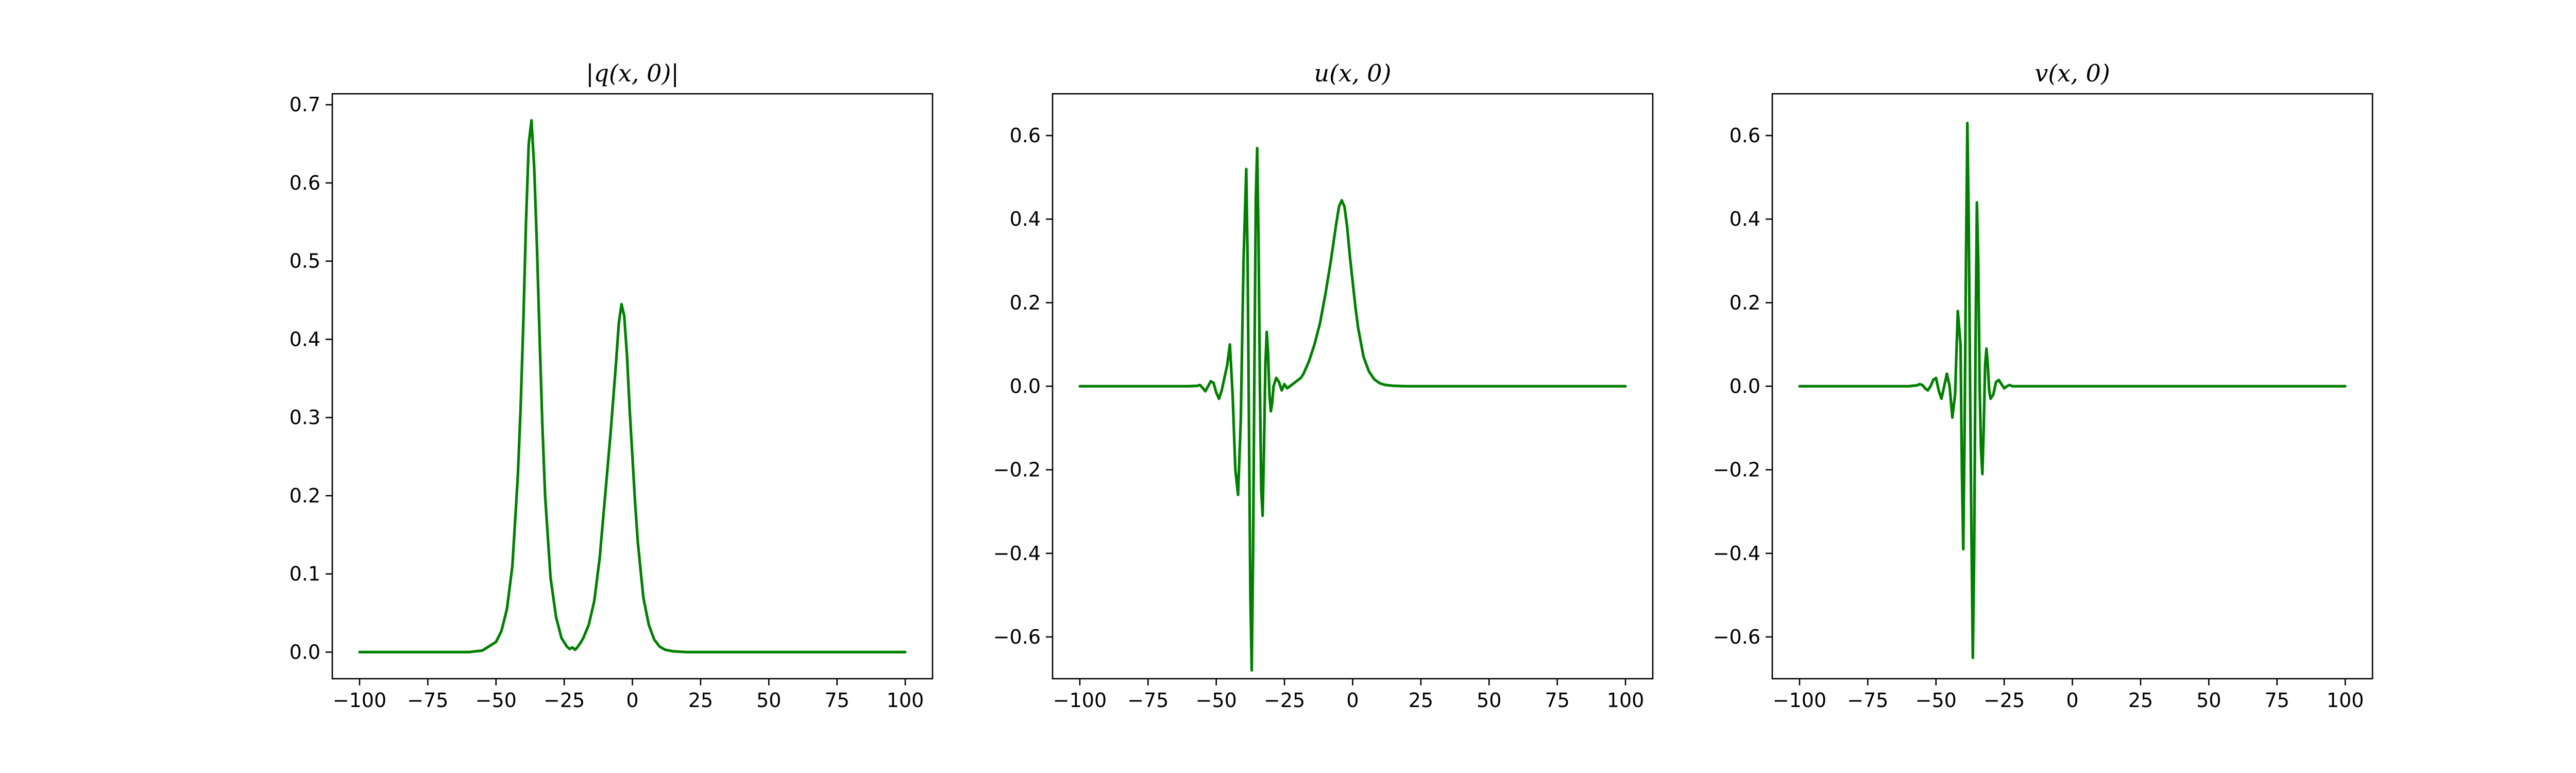  What do you see at coordinates (305, 417) in the screenshot?
I see `y-tick-label: 0.3` at bounding box center [305, 417].